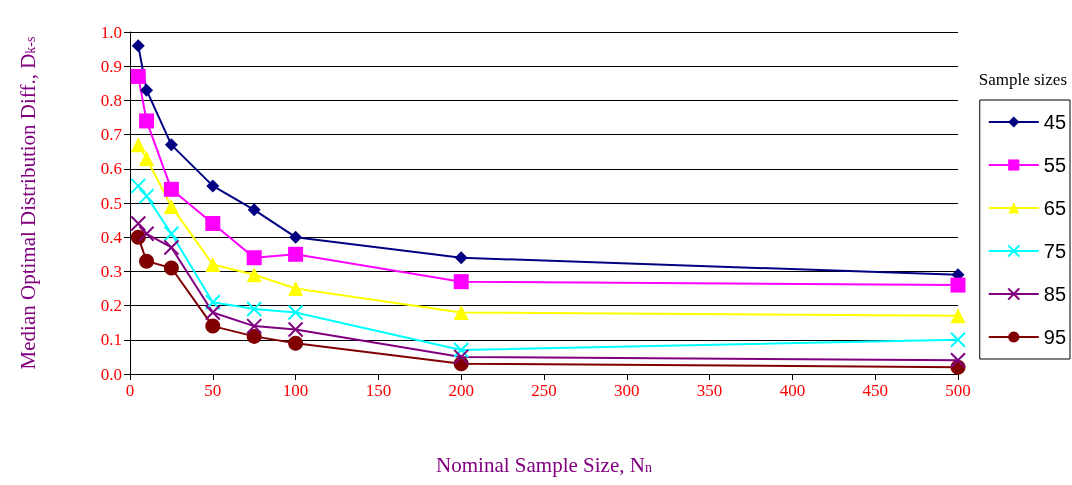 The image size is (1072, 485). I want to click on x-tick-label: 250, so click(544, 390).